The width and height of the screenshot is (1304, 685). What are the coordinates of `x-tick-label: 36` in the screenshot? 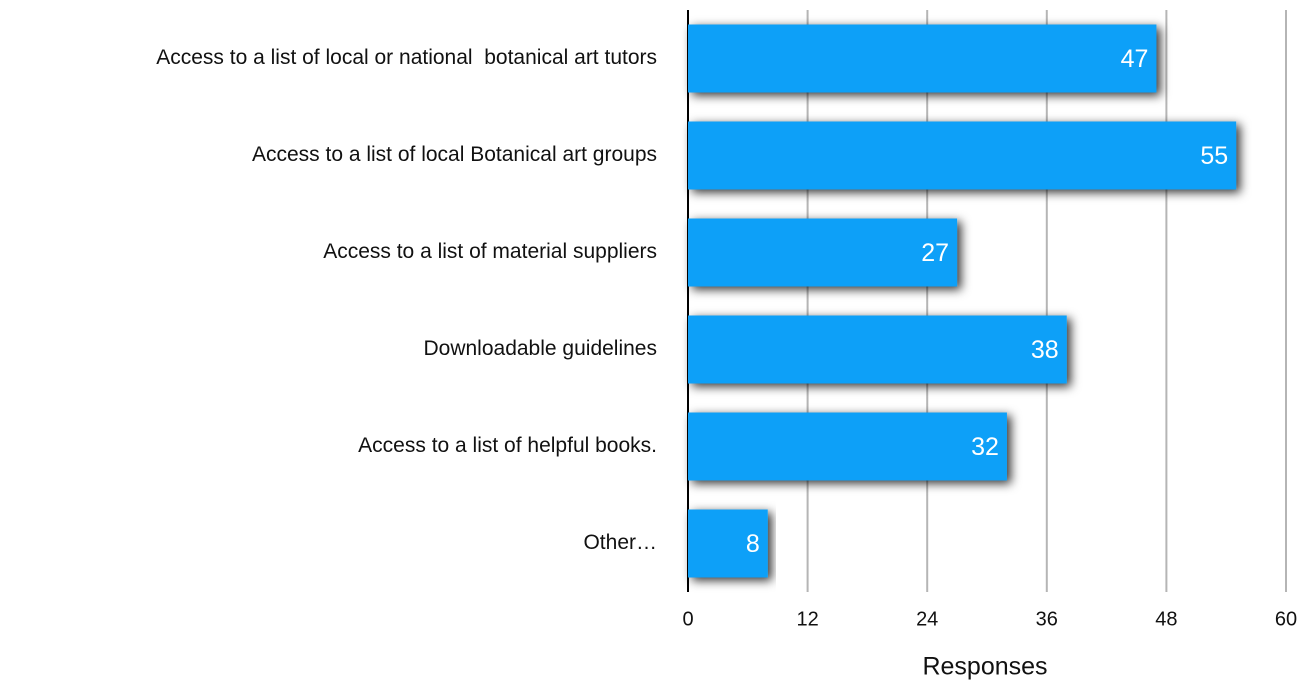 It's located at (1047, 619).